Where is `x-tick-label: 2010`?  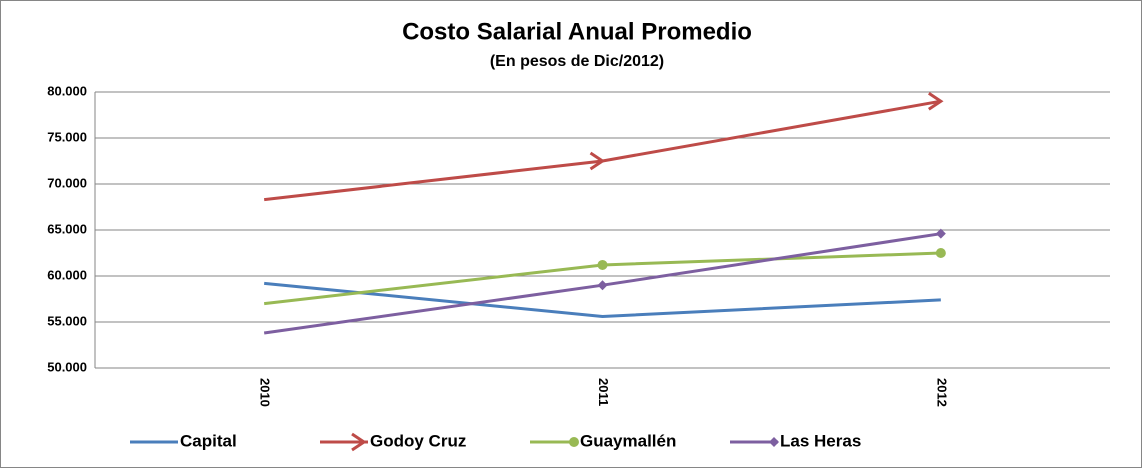 x-tick-label: 2010 is located at coordinates (265, 392).